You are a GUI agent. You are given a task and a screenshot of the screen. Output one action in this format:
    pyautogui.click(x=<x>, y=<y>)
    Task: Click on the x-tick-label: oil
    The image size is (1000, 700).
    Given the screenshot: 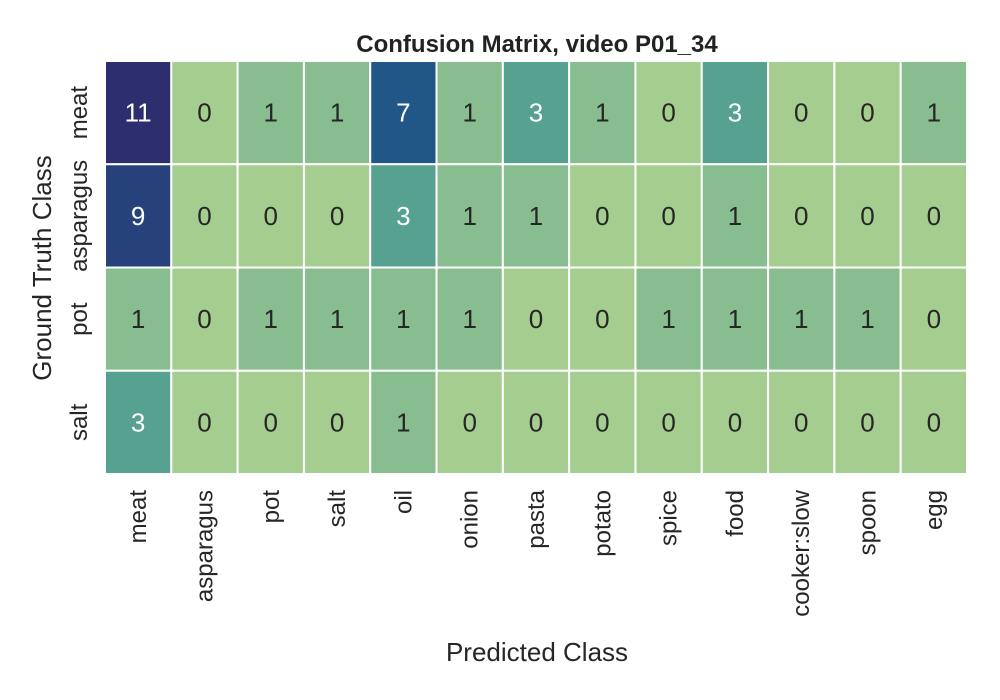 What is the action you would take?
    pyautogui.click(x=403, y=502)
    